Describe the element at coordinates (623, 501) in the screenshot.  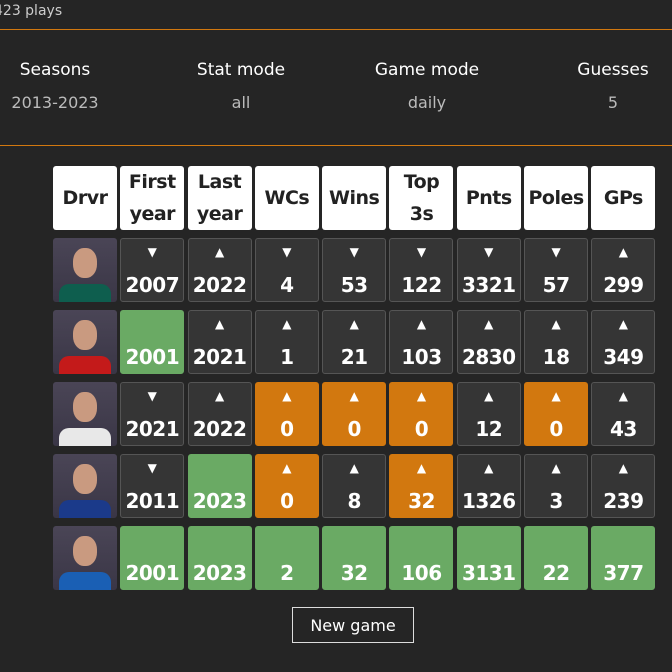
I see `stat-value: 239` at that location.